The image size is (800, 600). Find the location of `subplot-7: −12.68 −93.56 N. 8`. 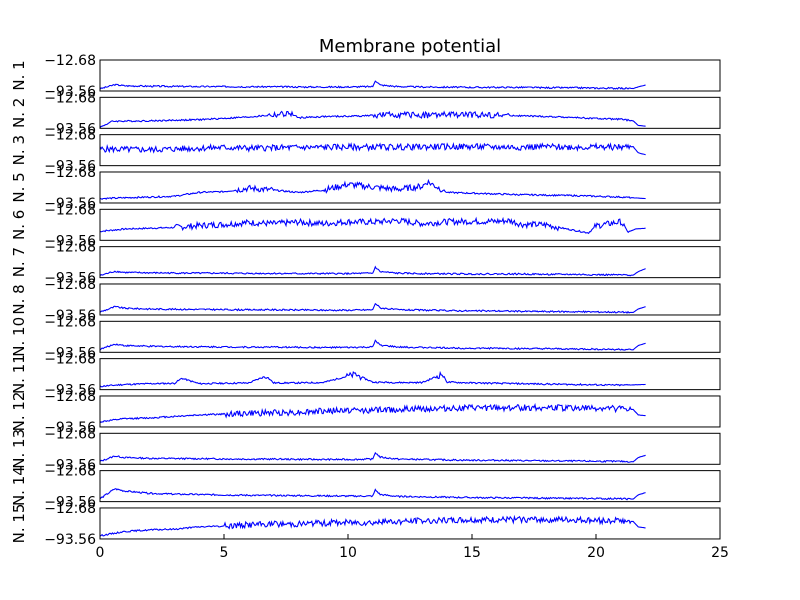

subplot-7: −12.68 −93.56 N. 8 is located at coordinates (365, 300).